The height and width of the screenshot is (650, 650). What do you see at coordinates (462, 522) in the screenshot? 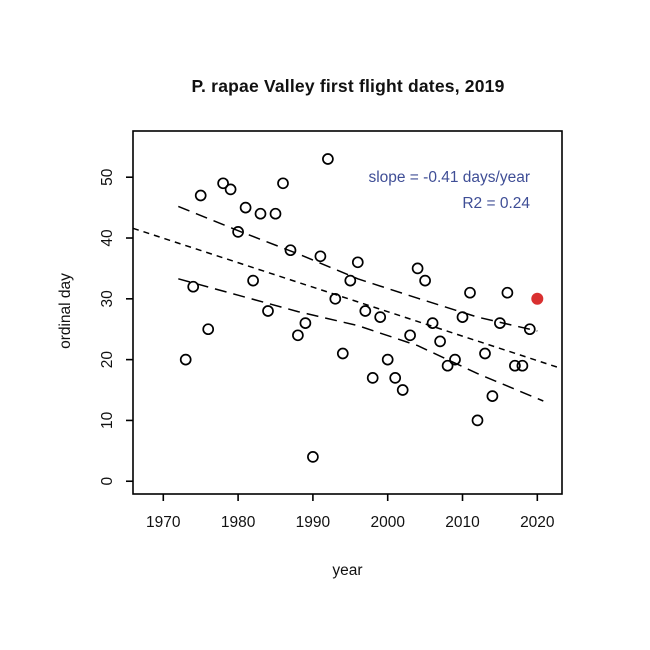
I see `x-tick-label: 2010` at bounding box center [462, 522].